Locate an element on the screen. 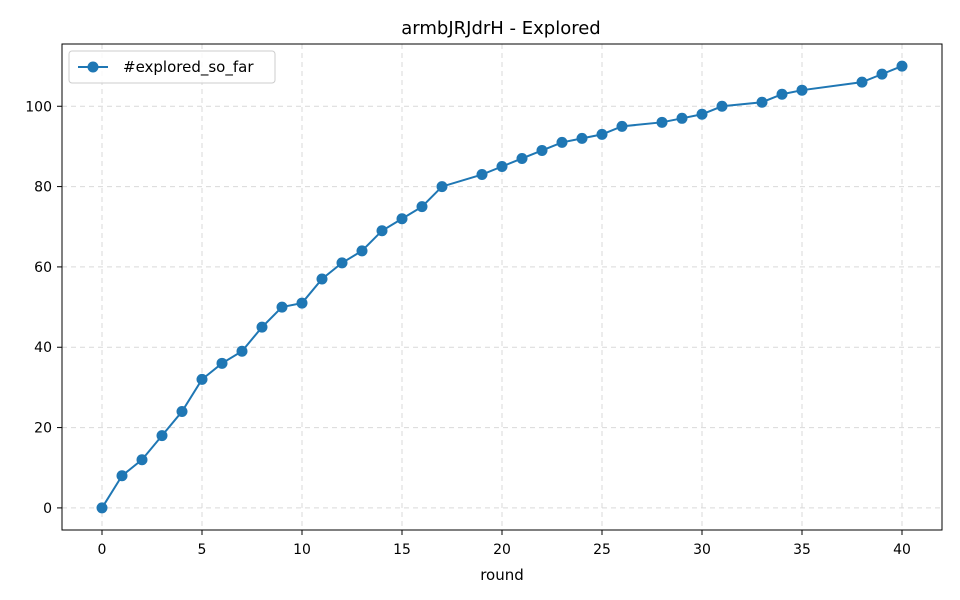  x-tick-label: 5 is located at coordinates (202, 550).